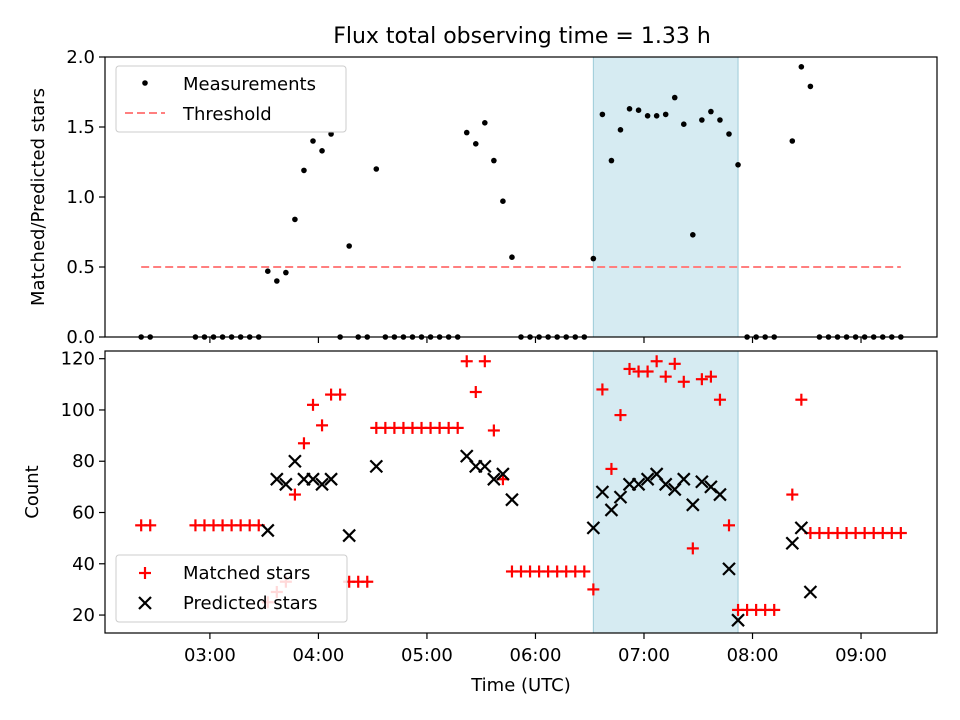 The width and height of the screenshot is (960, 720). What do you see at coordinates (80, 127) in the screenshot?
I see `top-y-tick-label: 1.5` at bounding box center [80, 127].